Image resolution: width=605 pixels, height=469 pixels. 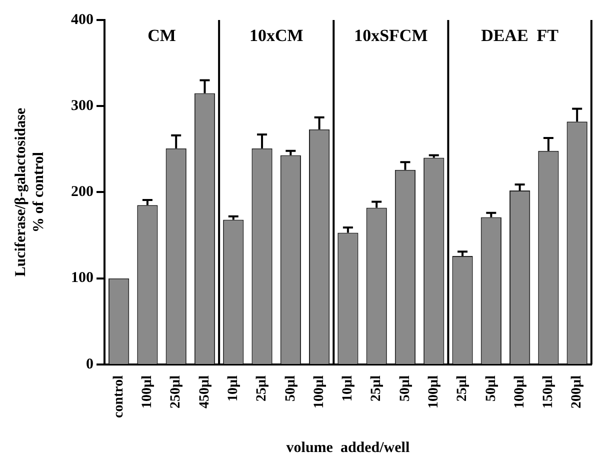 I want to click on x-tick-label: control, so click(x=118, y=396).